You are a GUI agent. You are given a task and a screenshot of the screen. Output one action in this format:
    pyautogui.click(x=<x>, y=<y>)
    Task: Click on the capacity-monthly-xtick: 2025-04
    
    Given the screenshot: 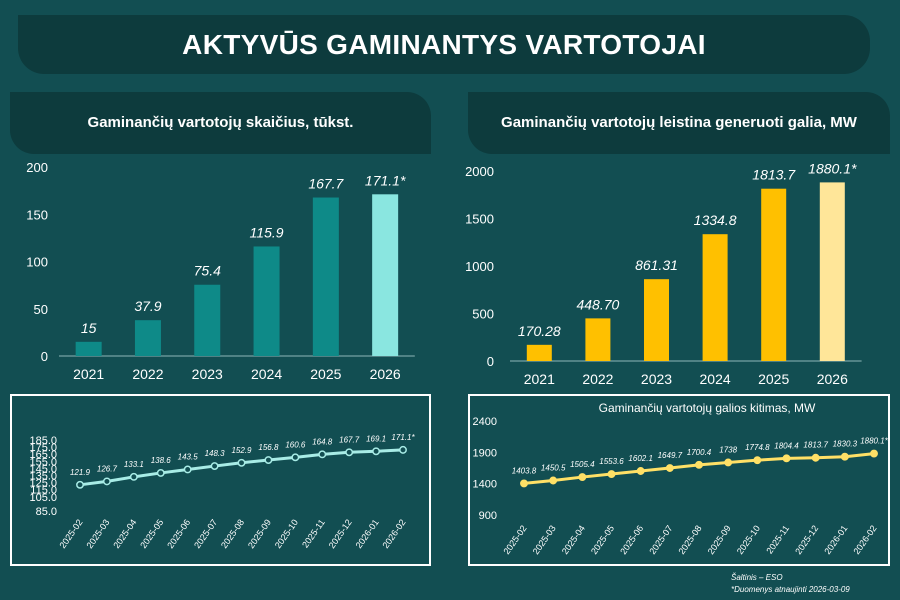 What is the action you would take?
    pyautogui.click(x=573, y=539)
    